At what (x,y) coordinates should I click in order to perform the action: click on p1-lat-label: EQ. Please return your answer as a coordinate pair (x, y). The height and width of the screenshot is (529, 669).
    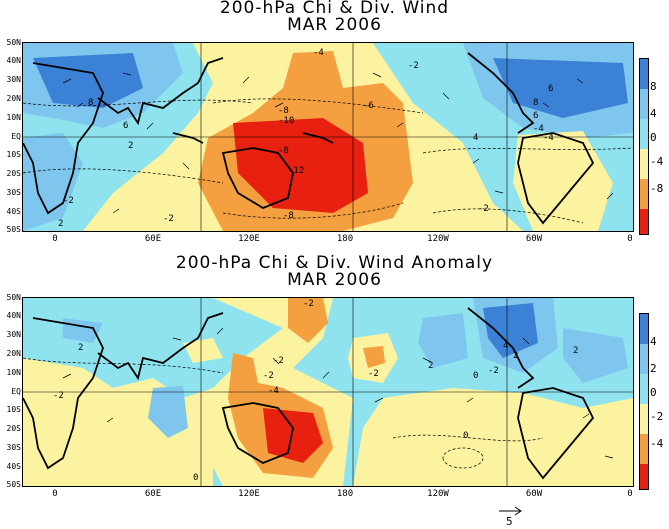
    Looking at the image, I should click on (16, 136).